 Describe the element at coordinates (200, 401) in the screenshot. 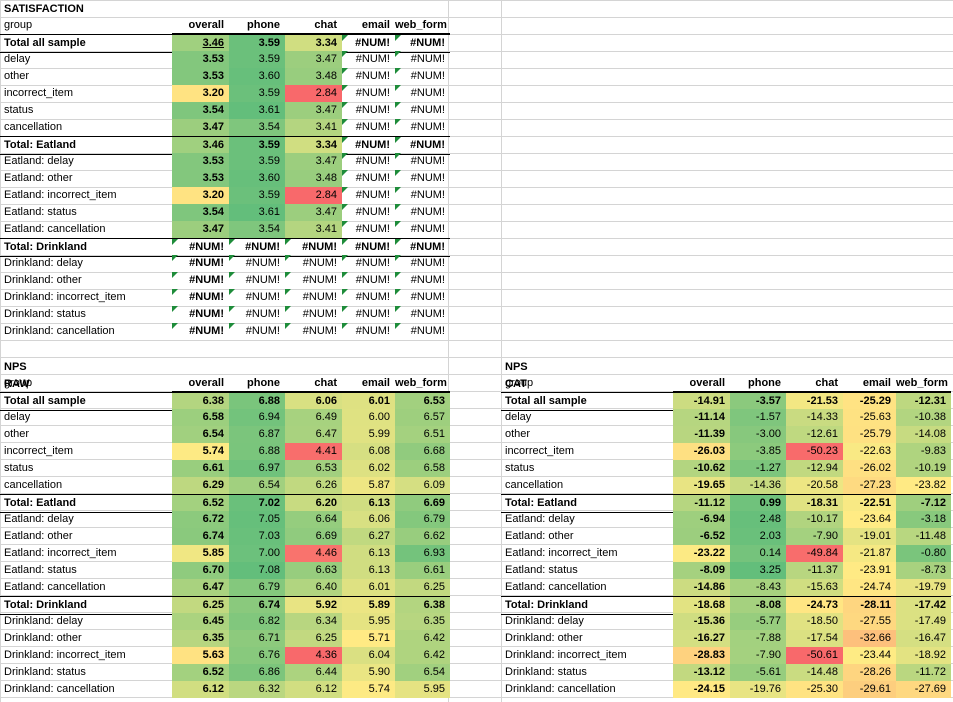

I see `value-cell-overall: 6.38` at that location.